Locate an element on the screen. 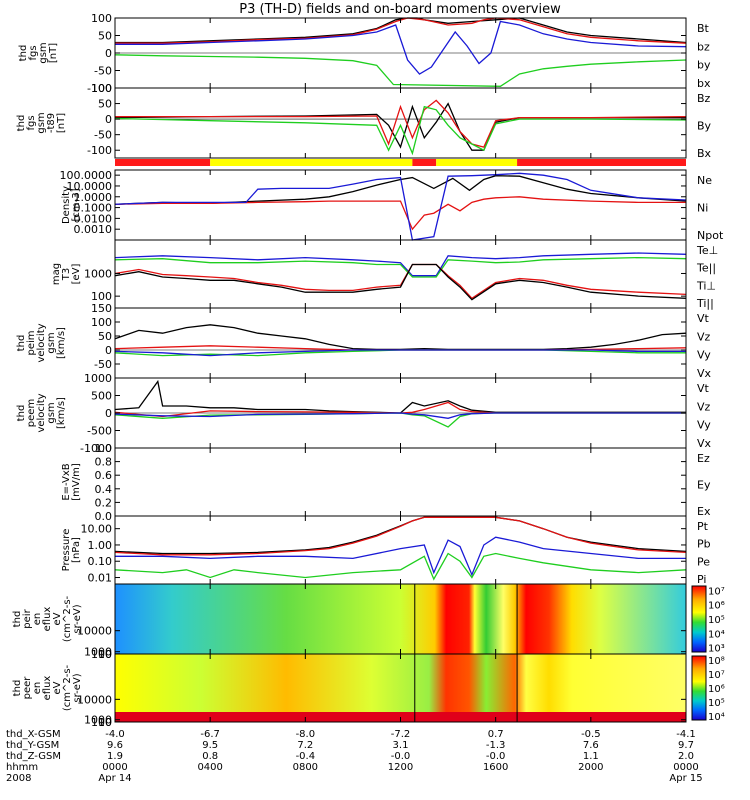 This screenshot has width=750, height=800. x-axis-value: Apr 14 is located at coordinates (114, 778).